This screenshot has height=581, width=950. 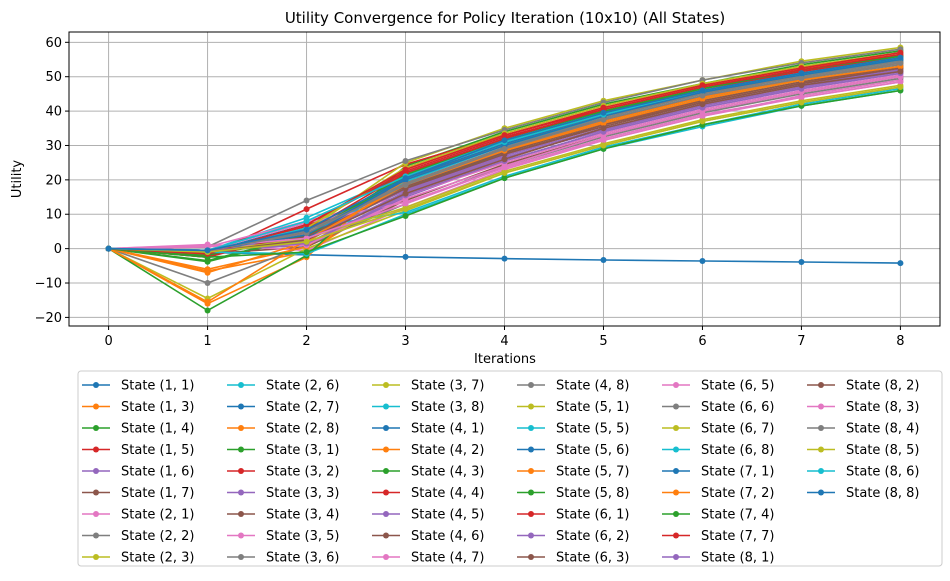 I want to click on legend-label: State (4, 3), so click(x=448, y=472).